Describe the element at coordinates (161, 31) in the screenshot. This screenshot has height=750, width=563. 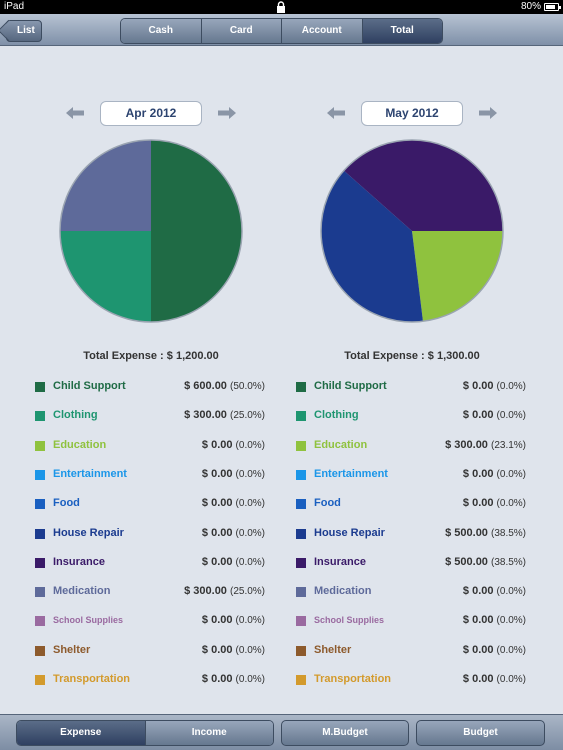
I see `segment-cash: Cash` at that location.